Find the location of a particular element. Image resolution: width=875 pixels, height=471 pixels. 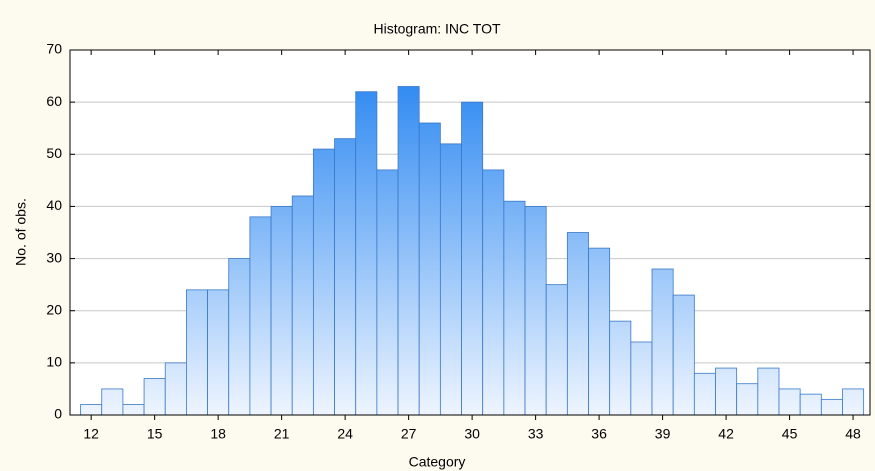

x-tick-label: 42 is located at coordinates (726, 434).